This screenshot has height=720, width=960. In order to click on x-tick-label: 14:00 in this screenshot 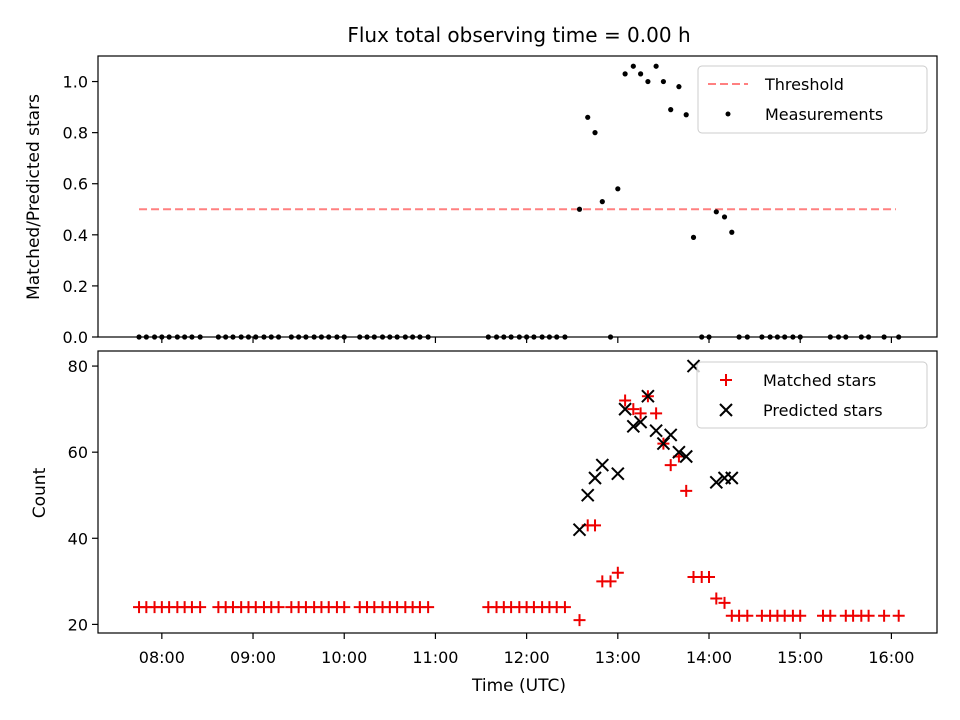, I will do `click(709, 657)`.